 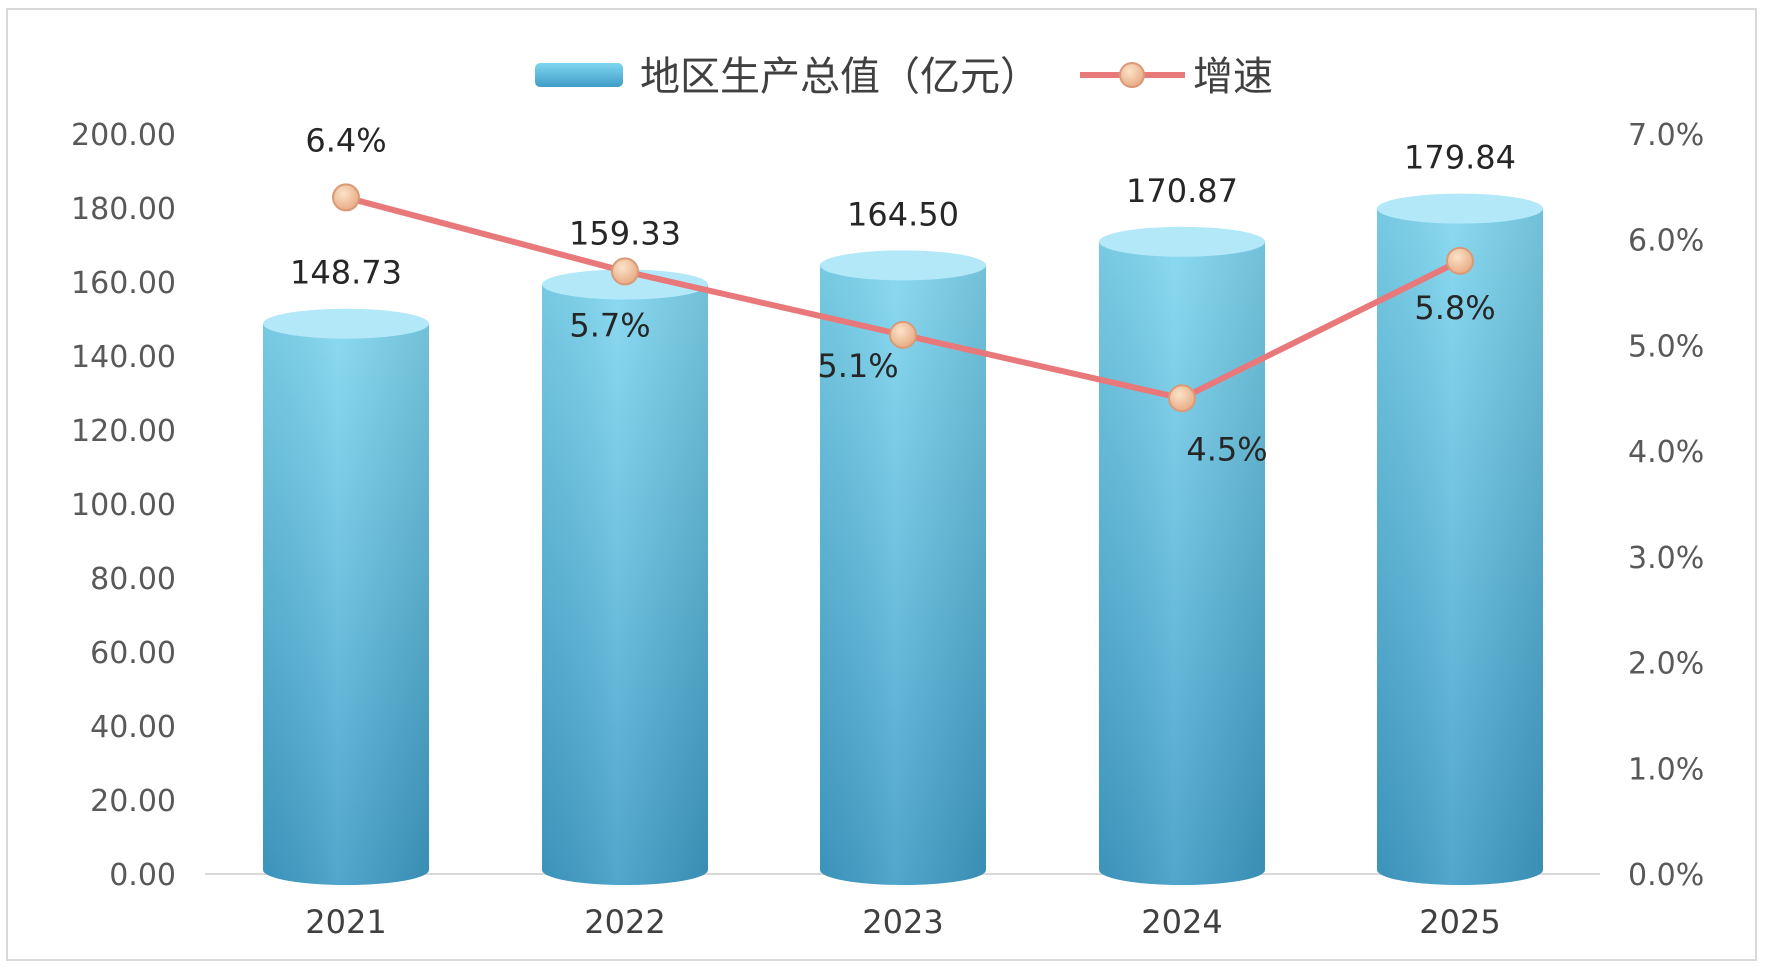 What do you see at coordinates (1233, 77) in the screenshot?
I see `legend-line-label: 增速` at bounding box center [1233, 77].